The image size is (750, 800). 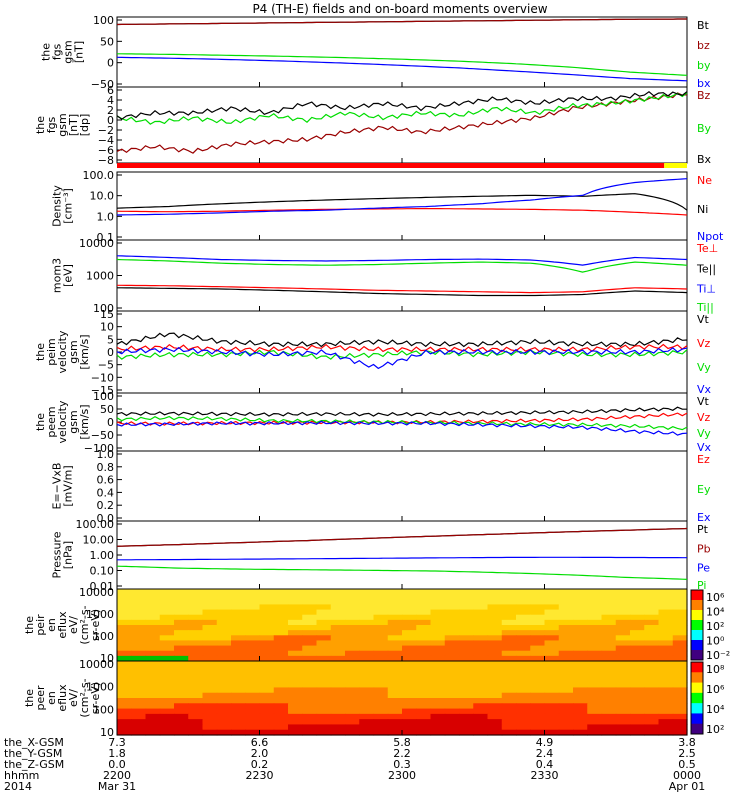 What do you see at coordinates (703, 529) in the screenshot?
I see `legend-label: Pt` at bounding box center [703, 529].